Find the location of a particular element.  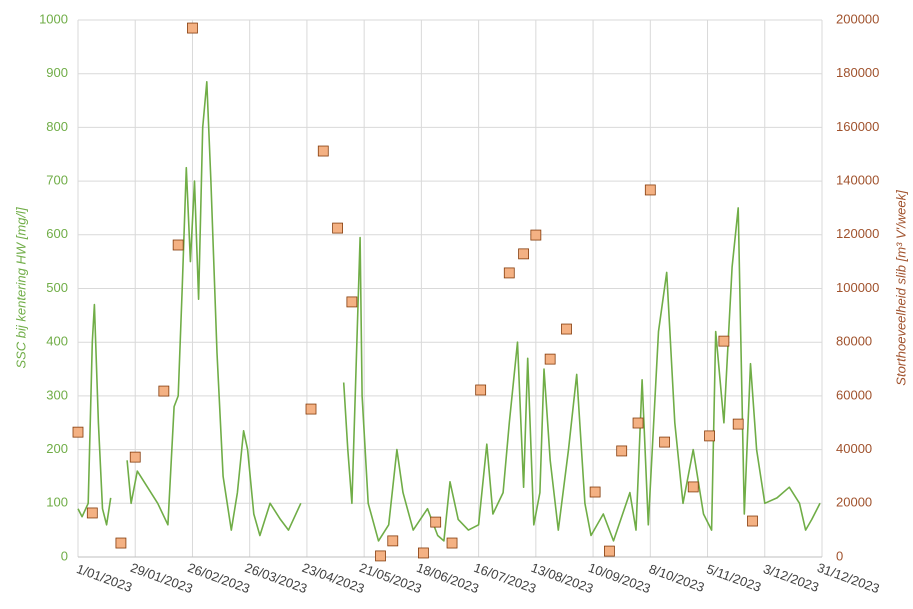

y2-tick-label: 120000 is located at coordinates (857, 233).